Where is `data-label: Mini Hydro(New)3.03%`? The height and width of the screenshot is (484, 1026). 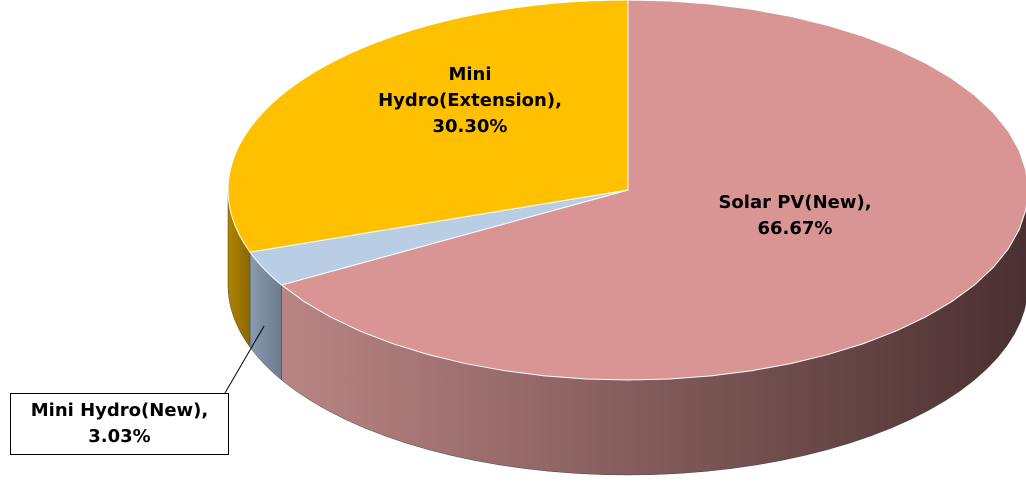
data-label: Mini Hydro(New)3.03% is located at coordinates (119, 424).